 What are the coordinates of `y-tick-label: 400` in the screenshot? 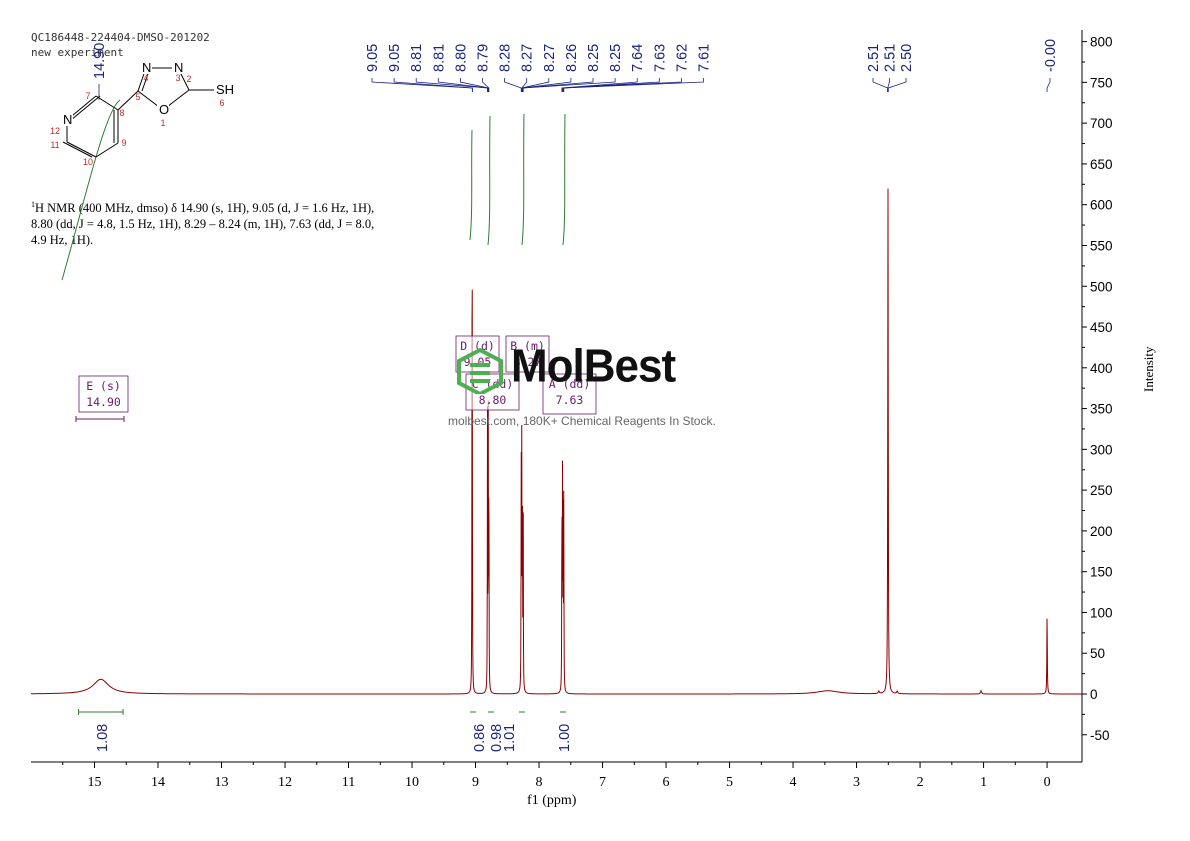 It's located at (1101, 368).